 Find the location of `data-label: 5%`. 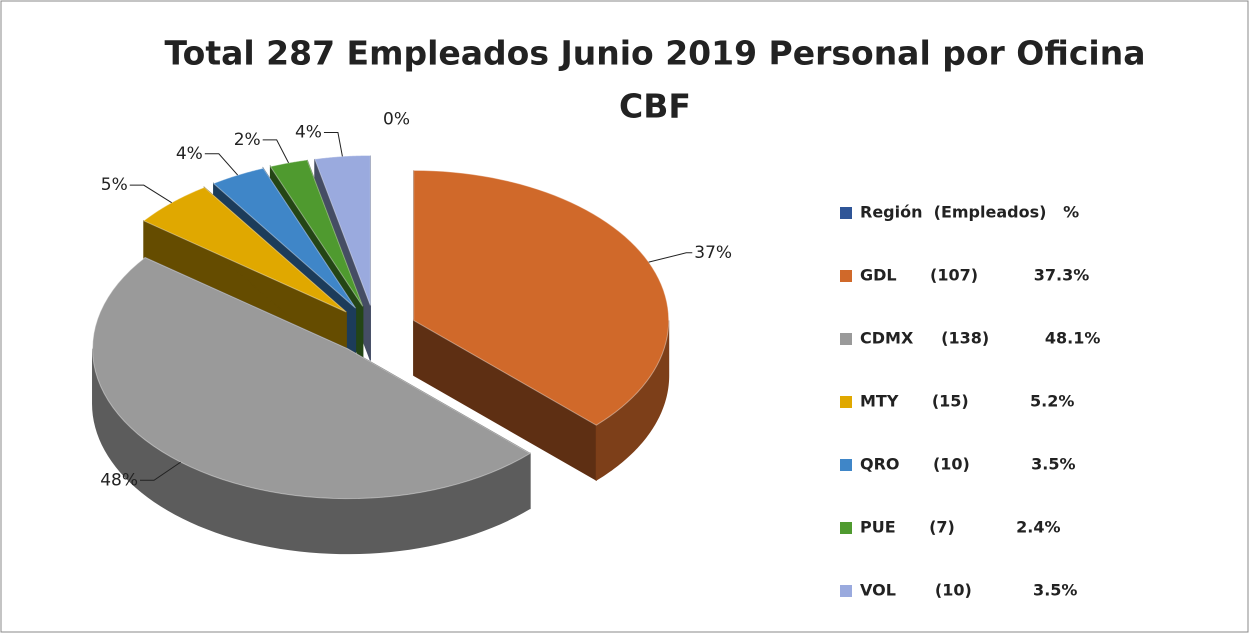

data-label: 5% is located at coordinates (114, 185).